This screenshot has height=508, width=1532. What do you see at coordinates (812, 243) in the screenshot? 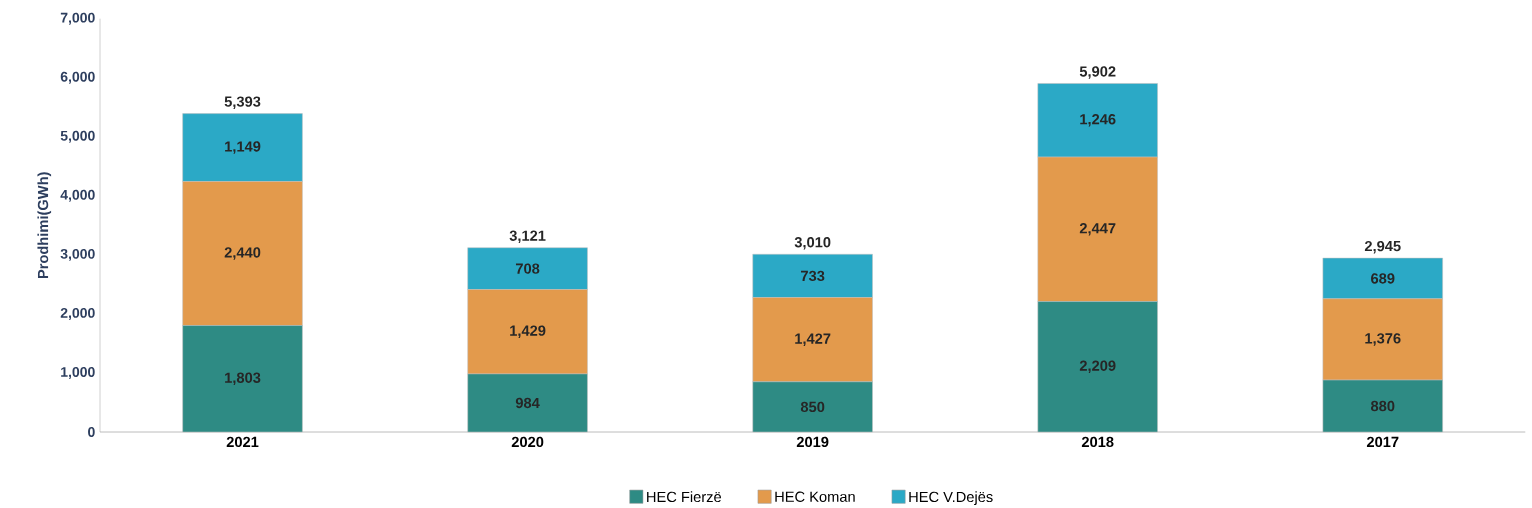
I see `total-label: 3,010` at bounding box center [812, 243].